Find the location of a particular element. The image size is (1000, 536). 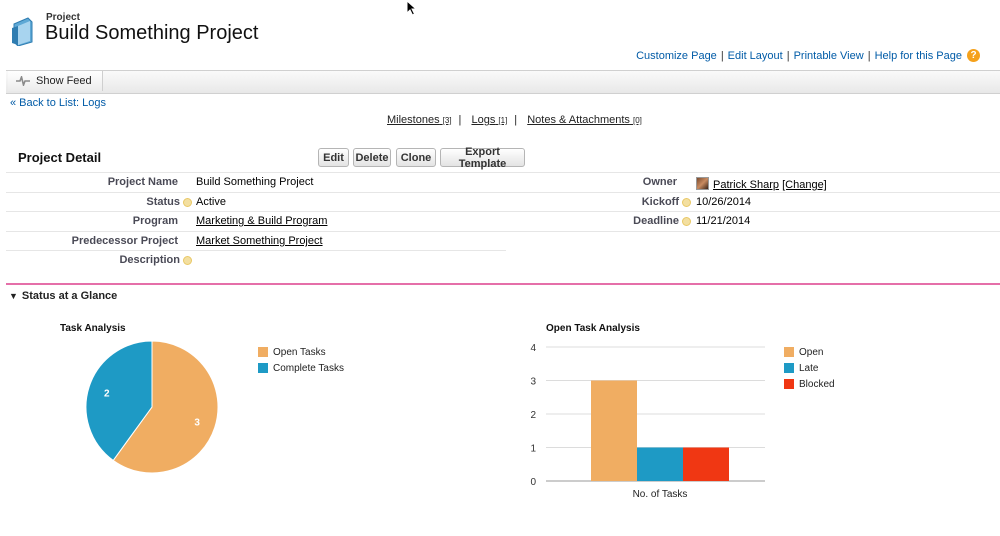

bar-blocked is located at coordinates (706, 464).